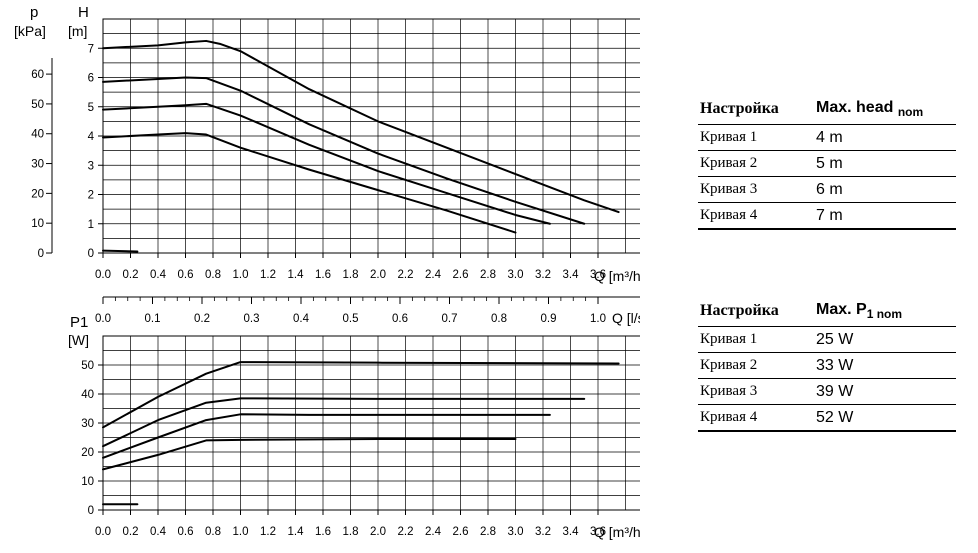 This screenshot has width=978, height=553. Describe the element at coordinates (268, 532) in the screenshot. I see `power-x-tick-label: 1.2` at that location.